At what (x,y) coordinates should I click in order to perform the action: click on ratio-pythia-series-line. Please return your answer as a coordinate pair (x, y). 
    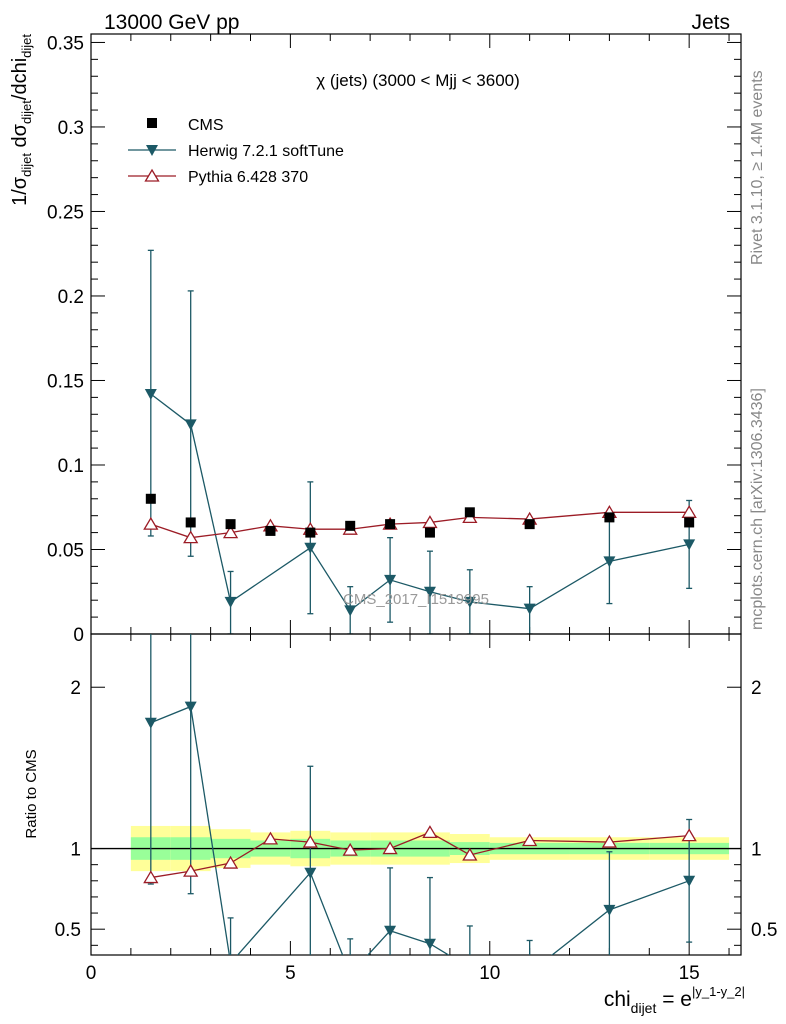
    Looking at the image, I should click on (420, 855).